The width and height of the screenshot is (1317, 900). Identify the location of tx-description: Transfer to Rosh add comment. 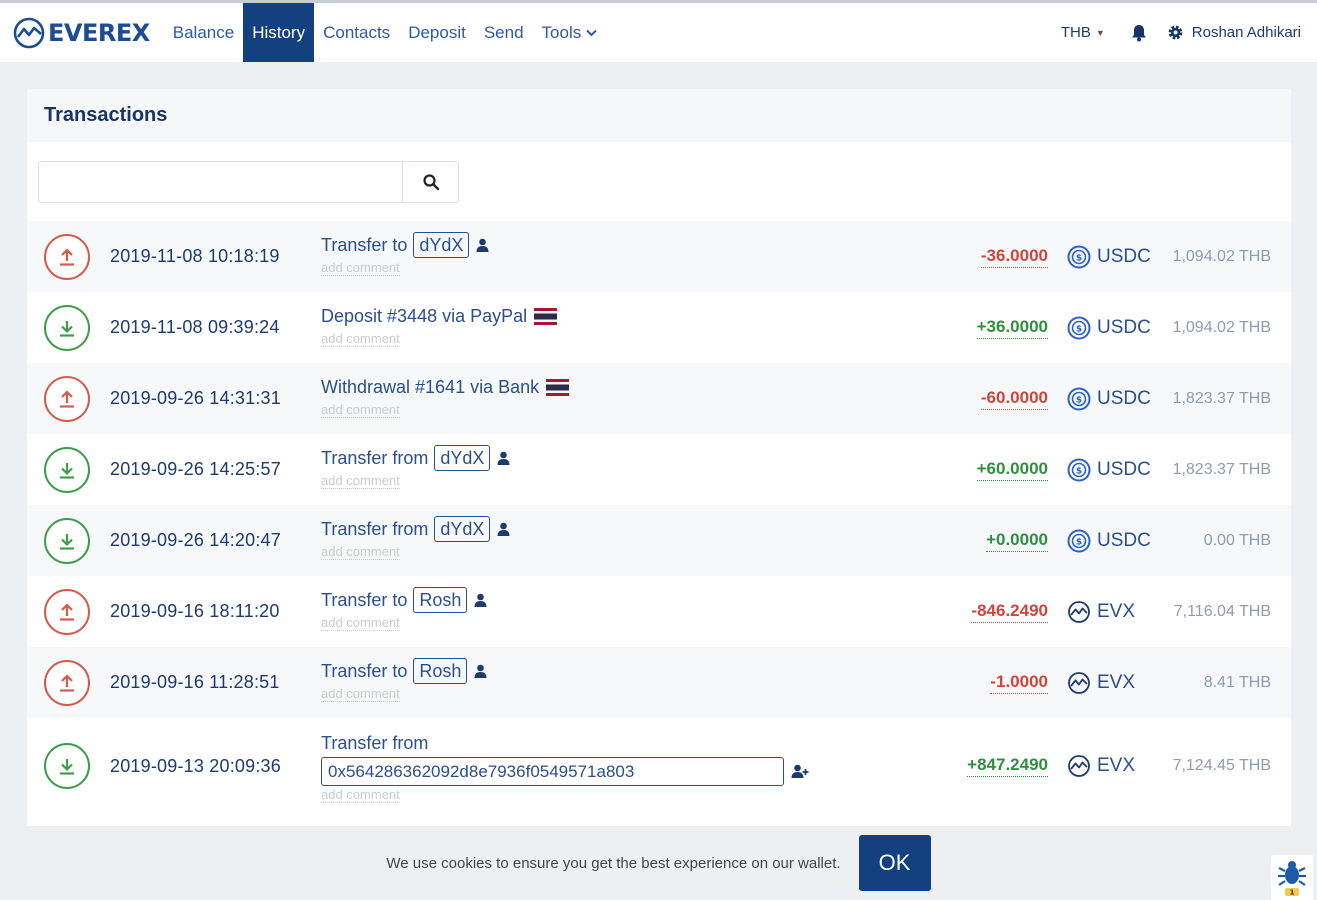
(404, 680).